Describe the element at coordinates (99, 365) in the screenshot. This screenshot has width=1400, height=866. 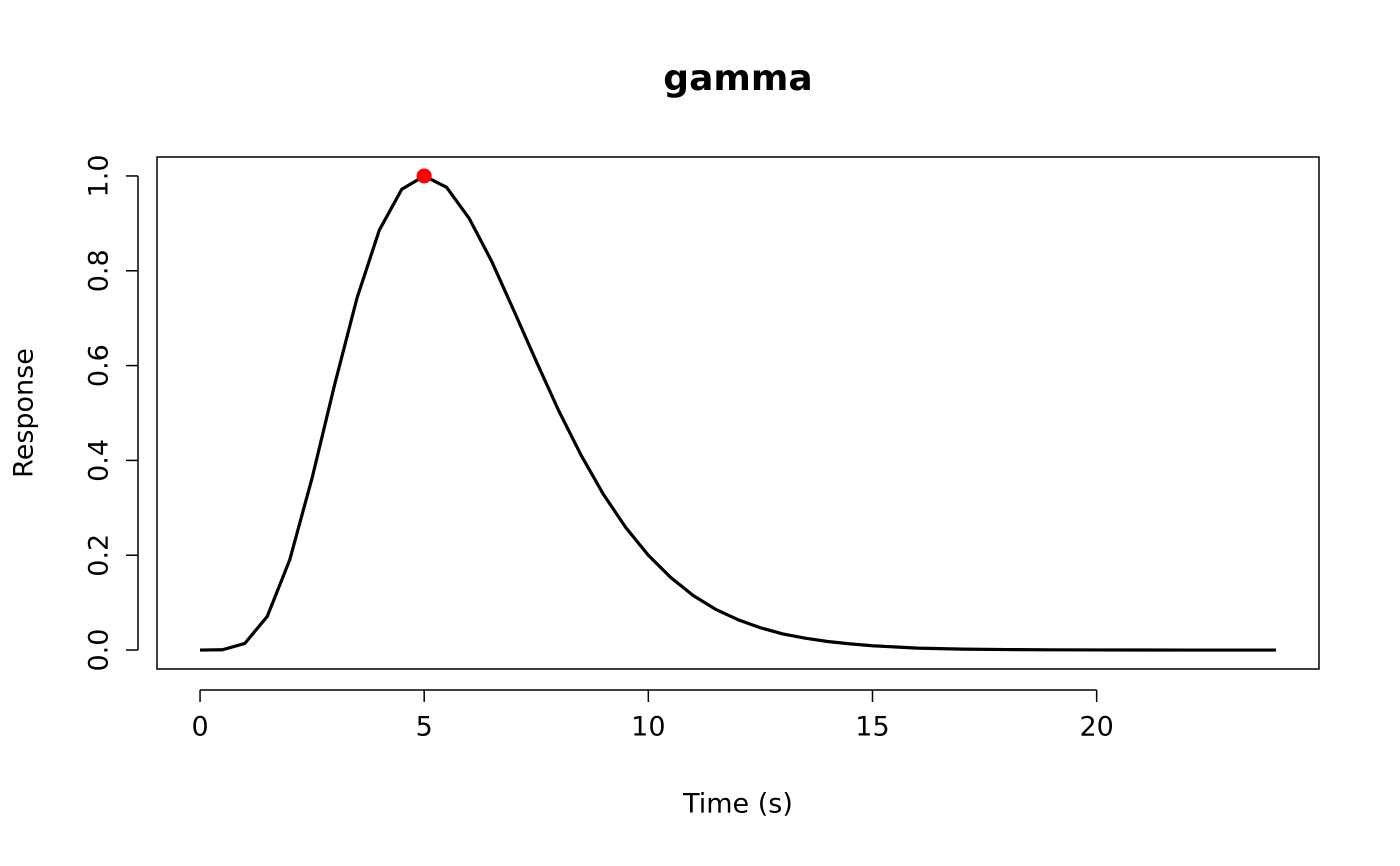
I see `y-tick-label: 0.6` at that location.